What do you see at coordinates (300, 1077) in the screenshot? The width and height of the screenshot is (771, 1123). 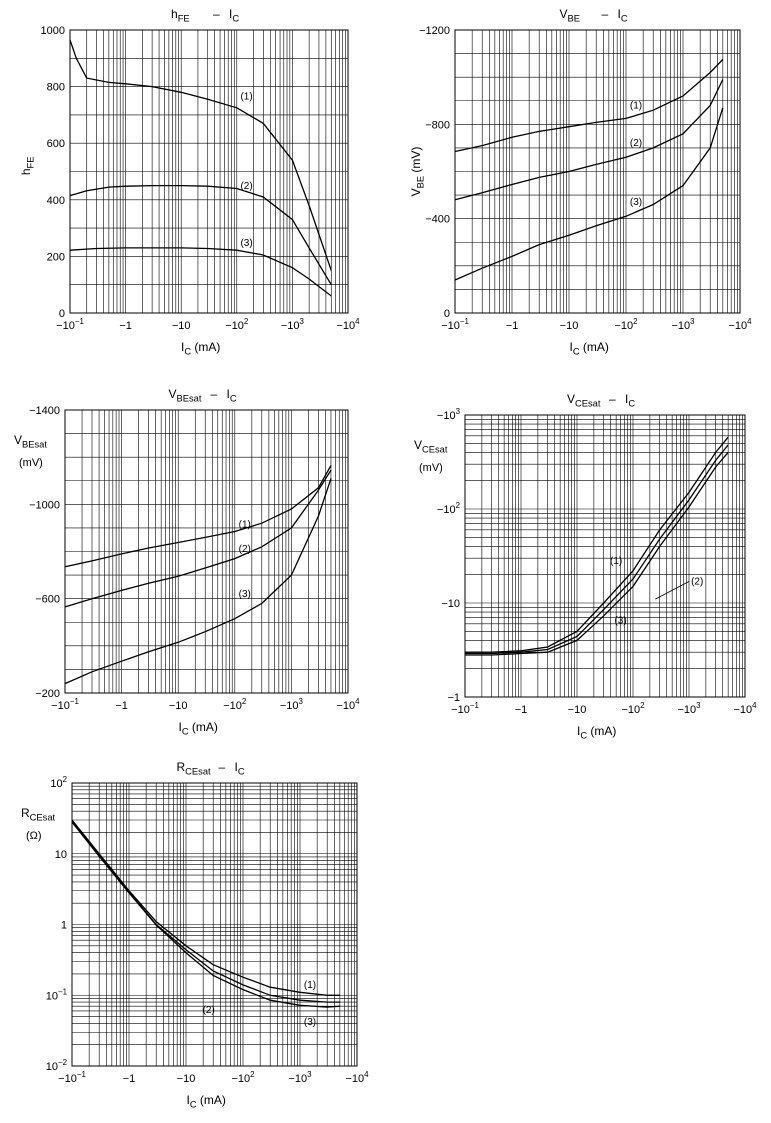 I see `rcesat-x-tick-4: −103` at bounding box center [300, 1077].